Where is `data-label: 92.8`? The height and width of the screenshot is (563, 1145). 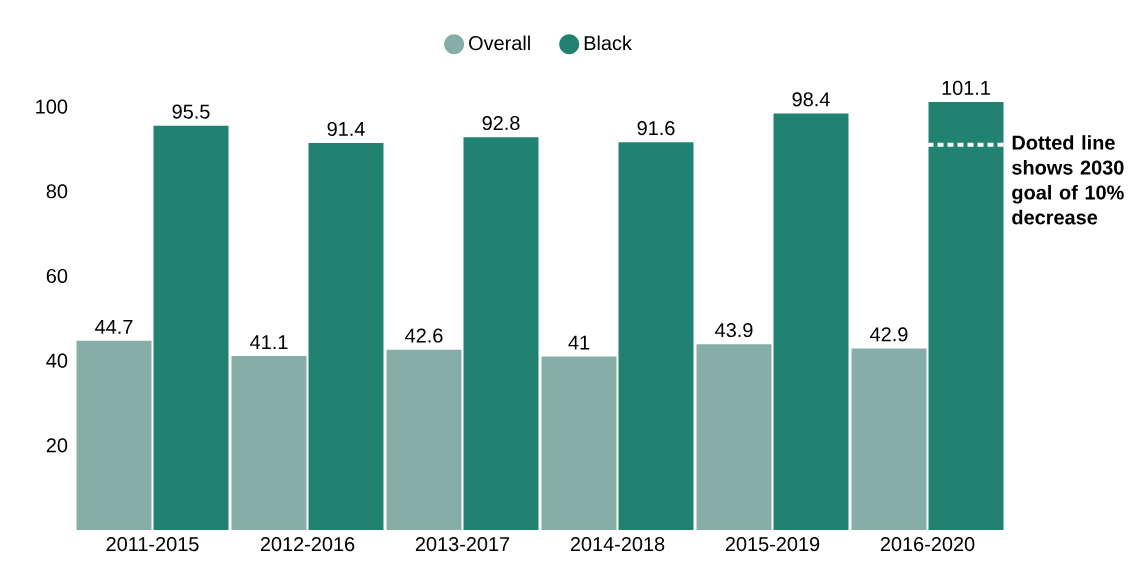
data-label: 92.8 is located at coordinates (501, 123).